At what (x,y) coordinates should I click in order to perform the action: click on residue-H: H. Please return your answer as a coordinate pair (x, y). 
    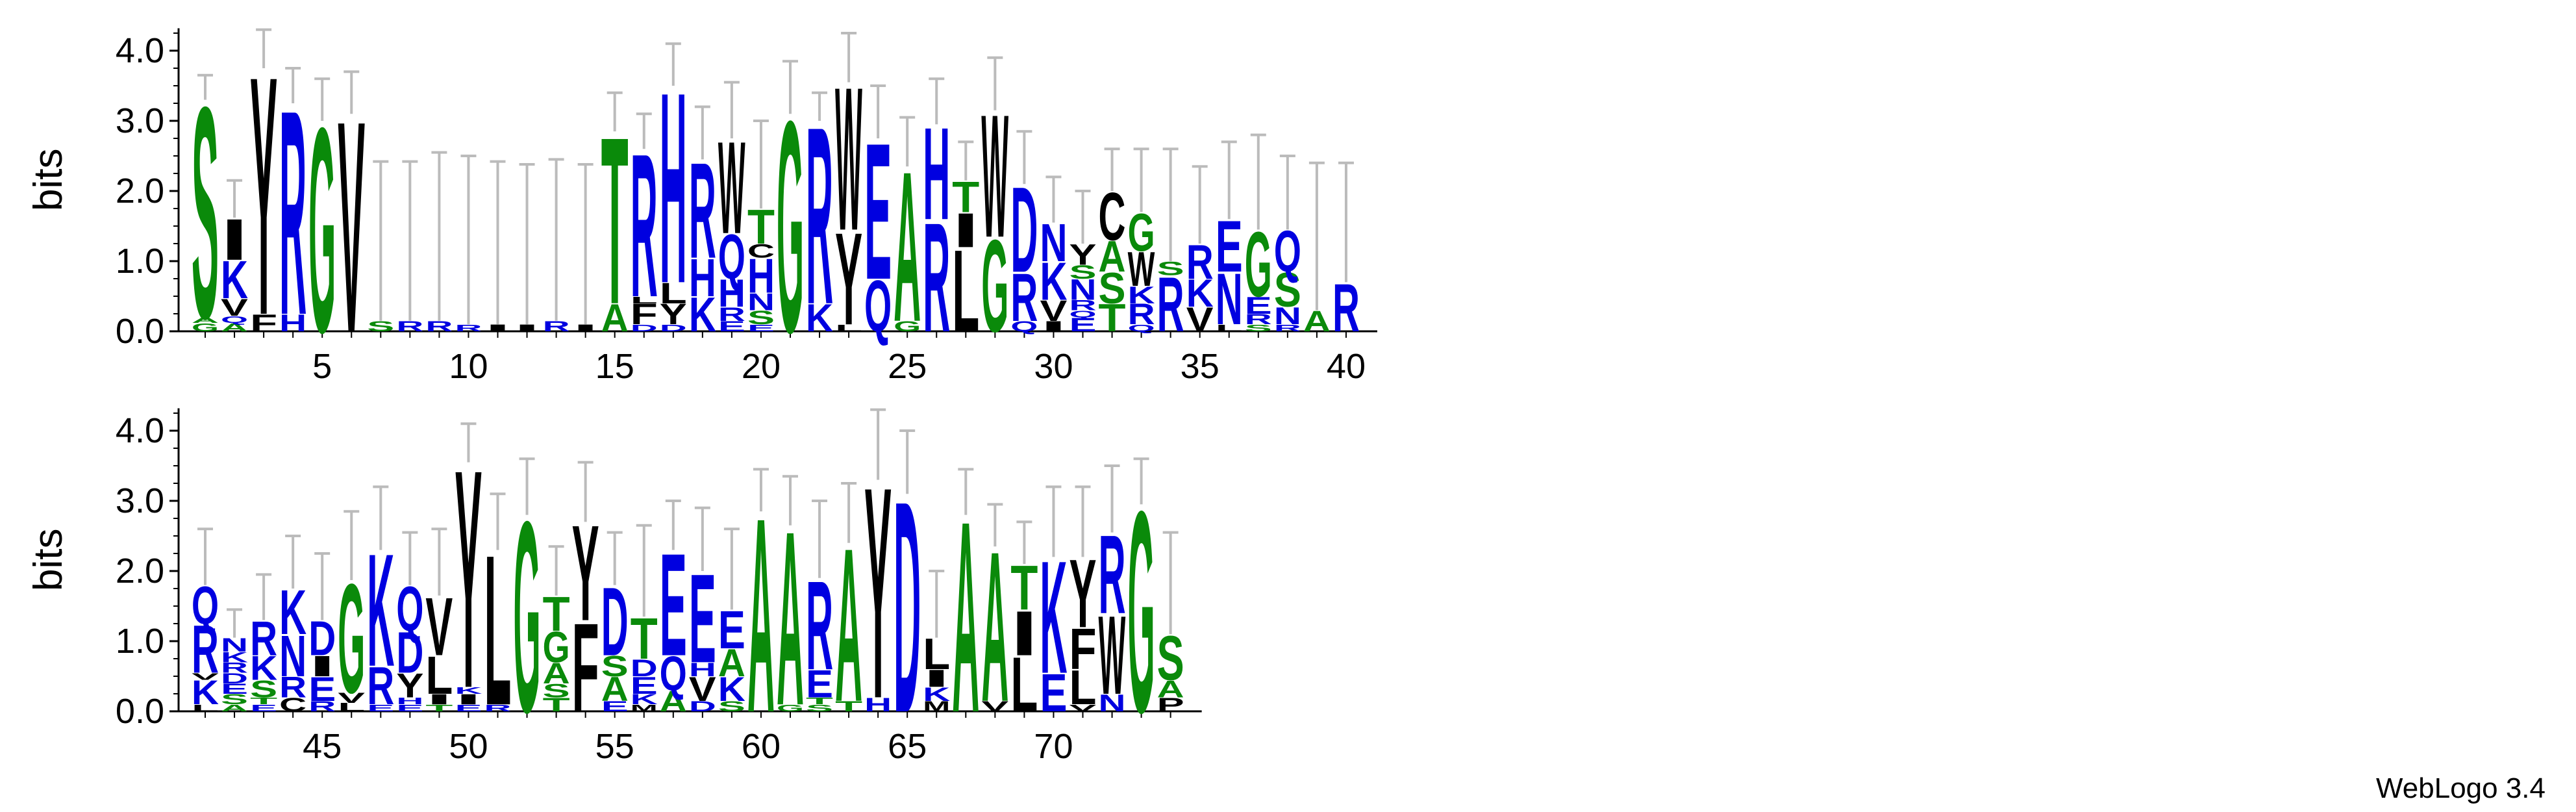
    Looking at the image, I should click on (878, 705).